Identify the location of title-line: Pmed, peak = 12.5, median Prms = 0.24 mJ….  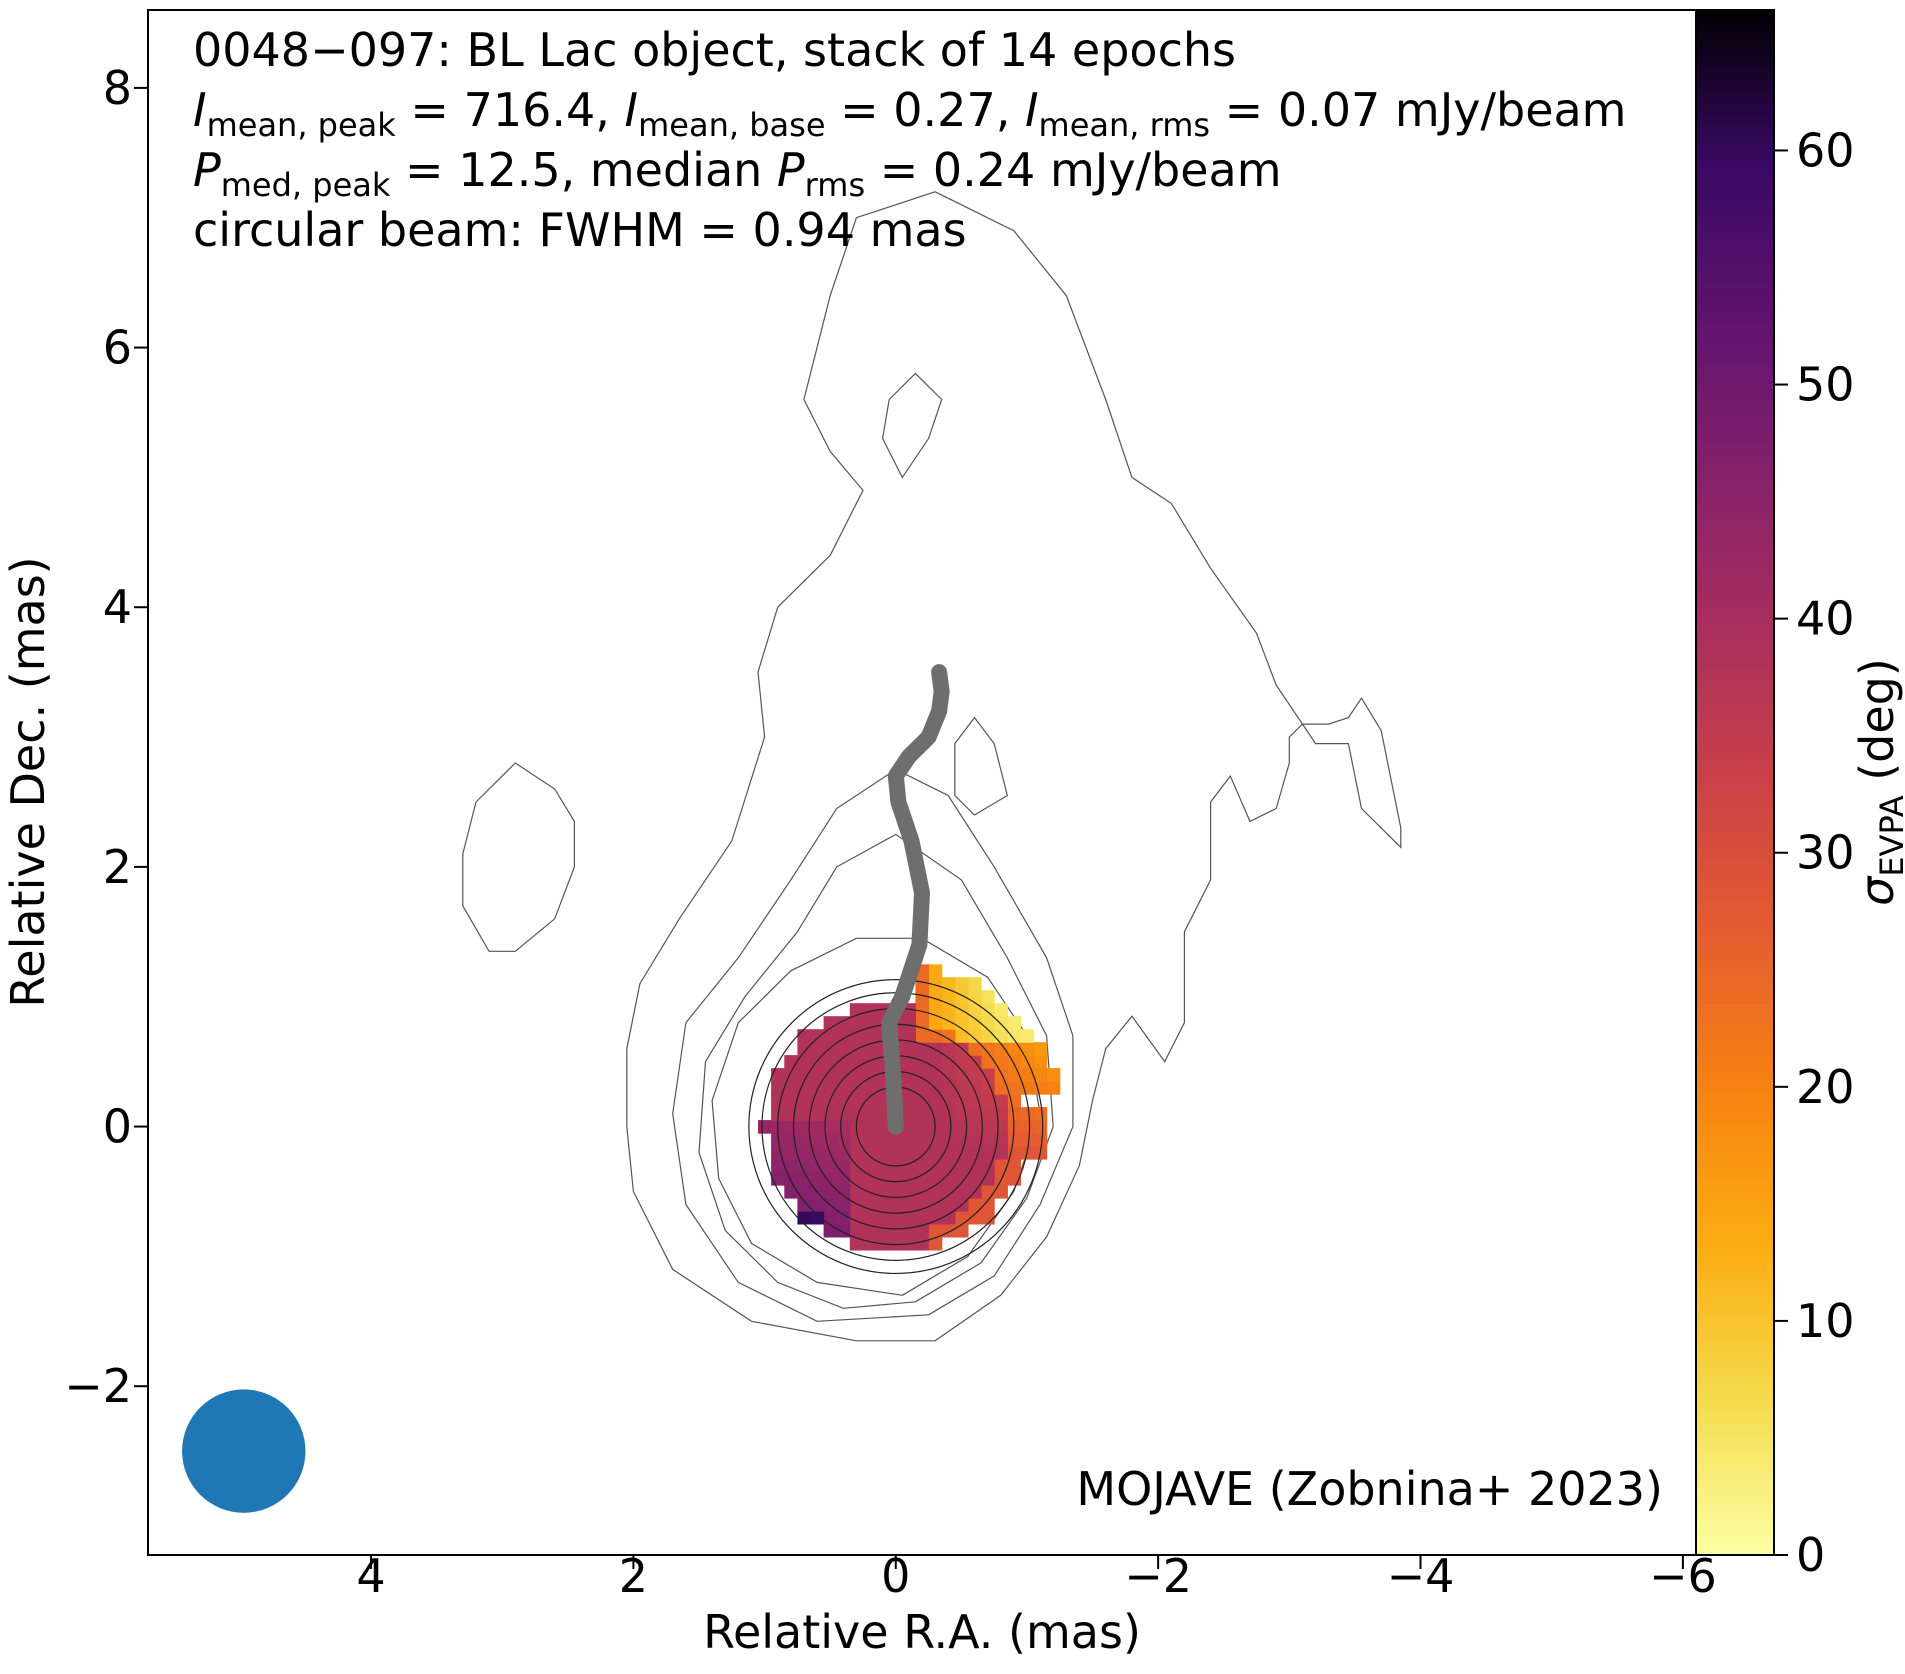
(737, 173).